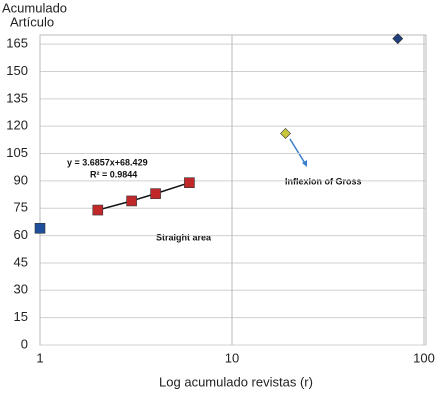  I want to click on x-tick-label: 1, so click(39, 357).